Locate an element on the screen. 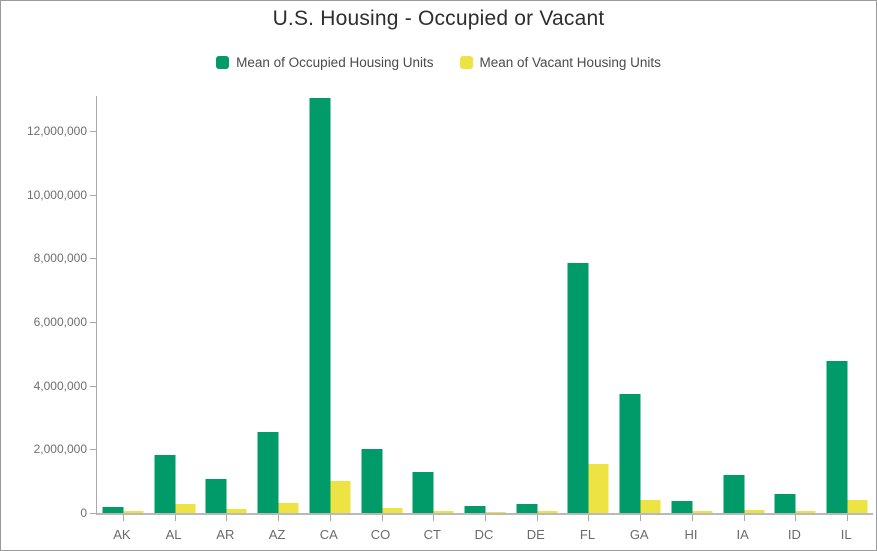  x-tick-label: CT is located at coordinates (432, 534).